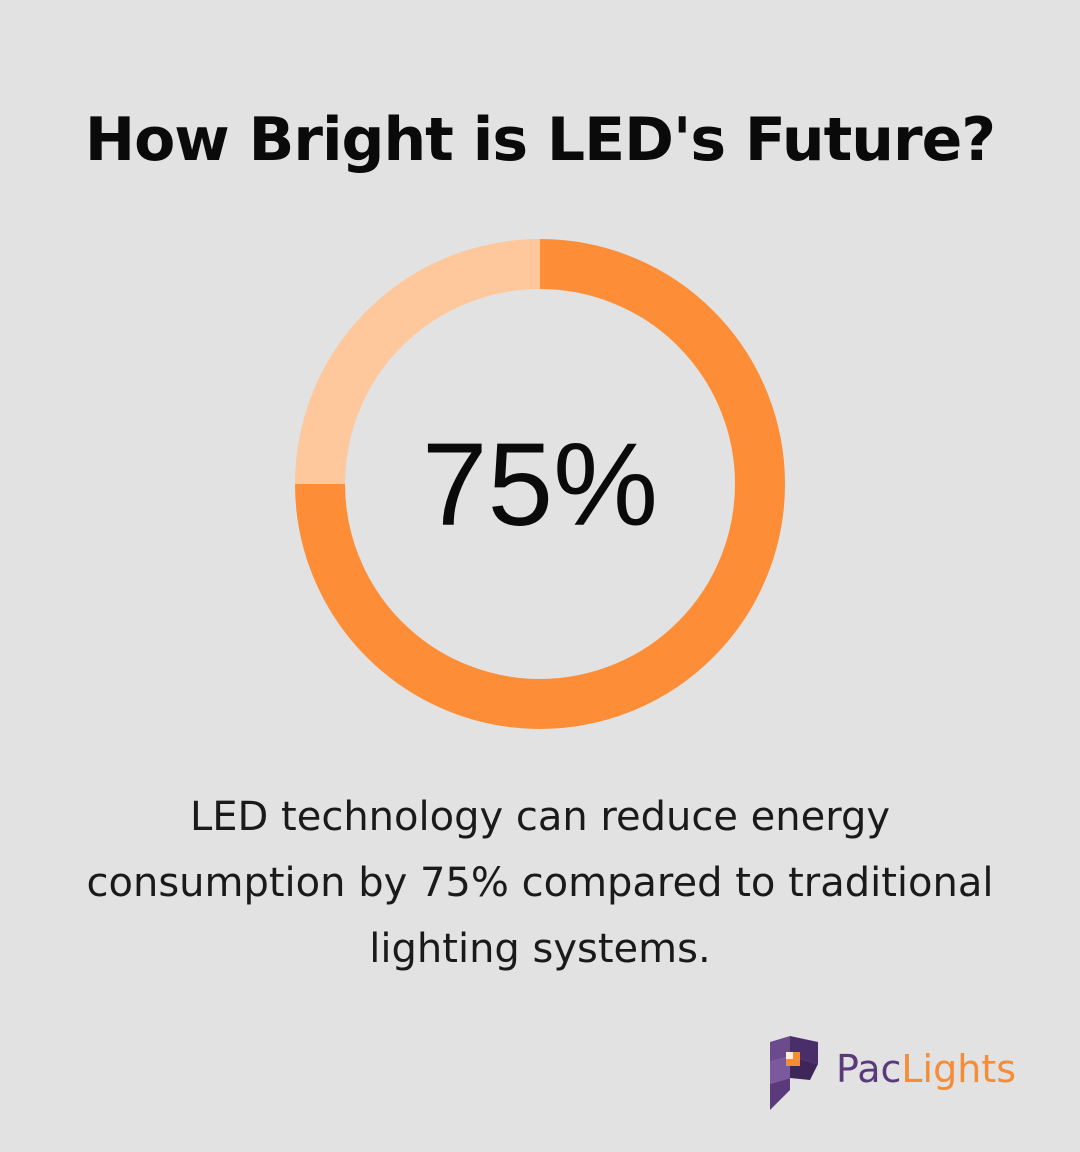 This screenshot has height=1152, width=1080. What do you see at coordinates (540, 949) in the screenshot?
I see `caption-line-3: lighting systems.` at bounding box center [540, 949].